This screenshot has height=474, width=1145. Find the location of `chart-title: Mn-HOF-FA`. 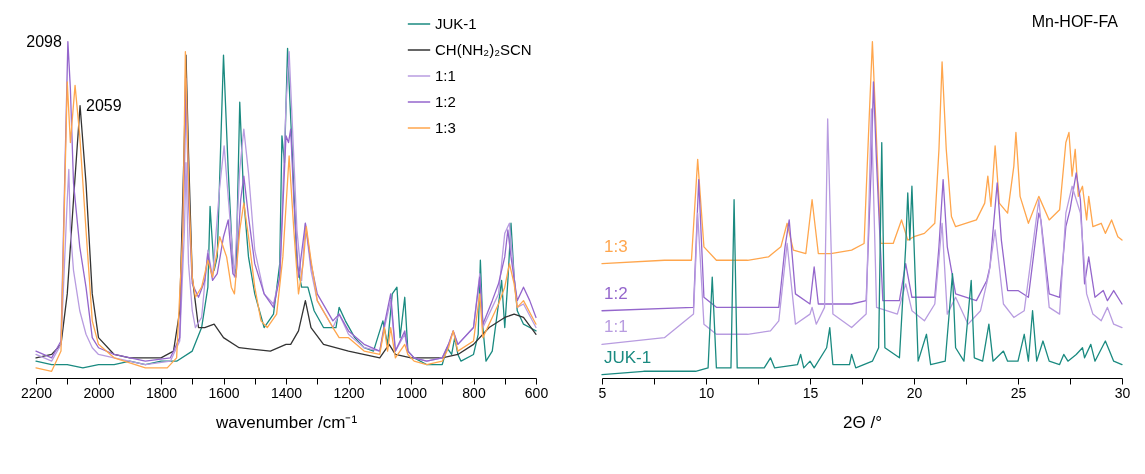

chart-title: Mn-HOF-FA is located at coordinates (1075, 21).